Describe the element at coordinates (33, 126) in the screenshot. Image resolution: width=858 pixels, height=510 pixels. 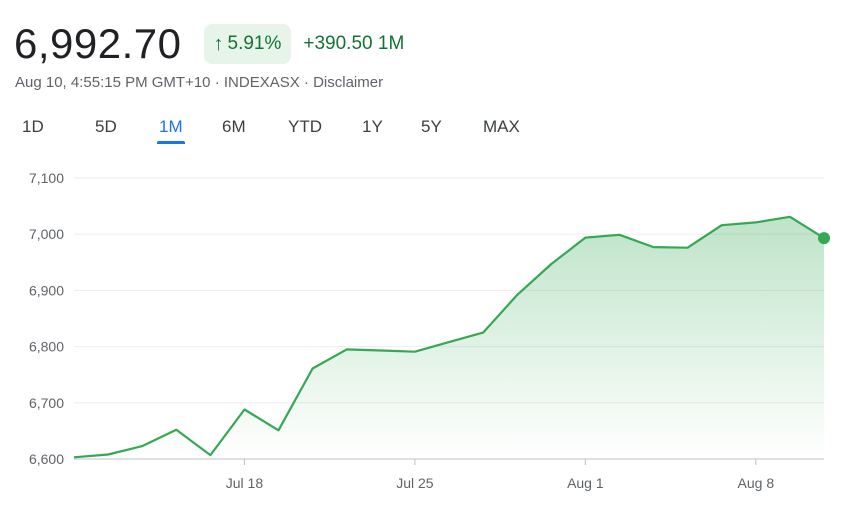
I see `tab-1d: 1D` at that location.